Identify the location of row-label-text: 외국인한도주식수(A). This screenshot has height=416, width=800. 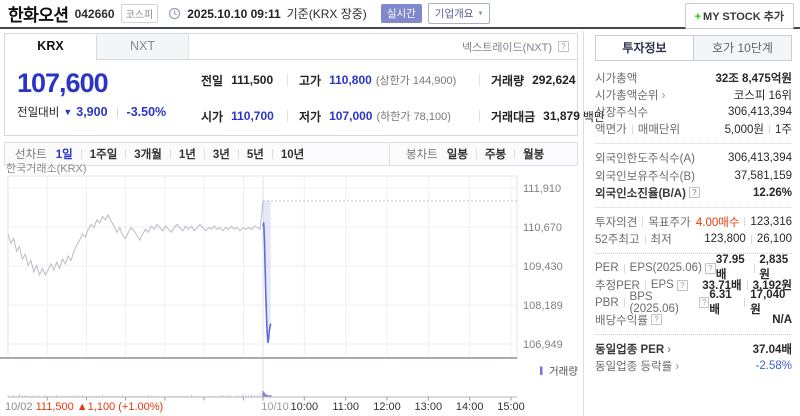
(645, 159).